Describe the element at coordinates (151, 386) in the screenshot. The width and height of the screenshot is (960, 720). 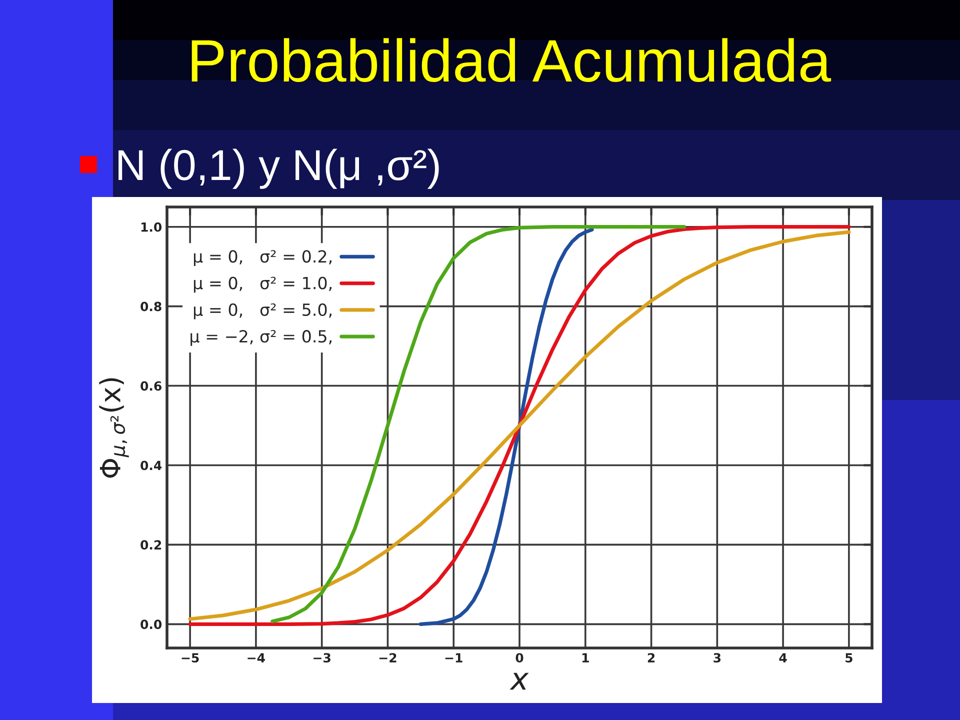
I see `y-tick-label: 0.6` at that location.